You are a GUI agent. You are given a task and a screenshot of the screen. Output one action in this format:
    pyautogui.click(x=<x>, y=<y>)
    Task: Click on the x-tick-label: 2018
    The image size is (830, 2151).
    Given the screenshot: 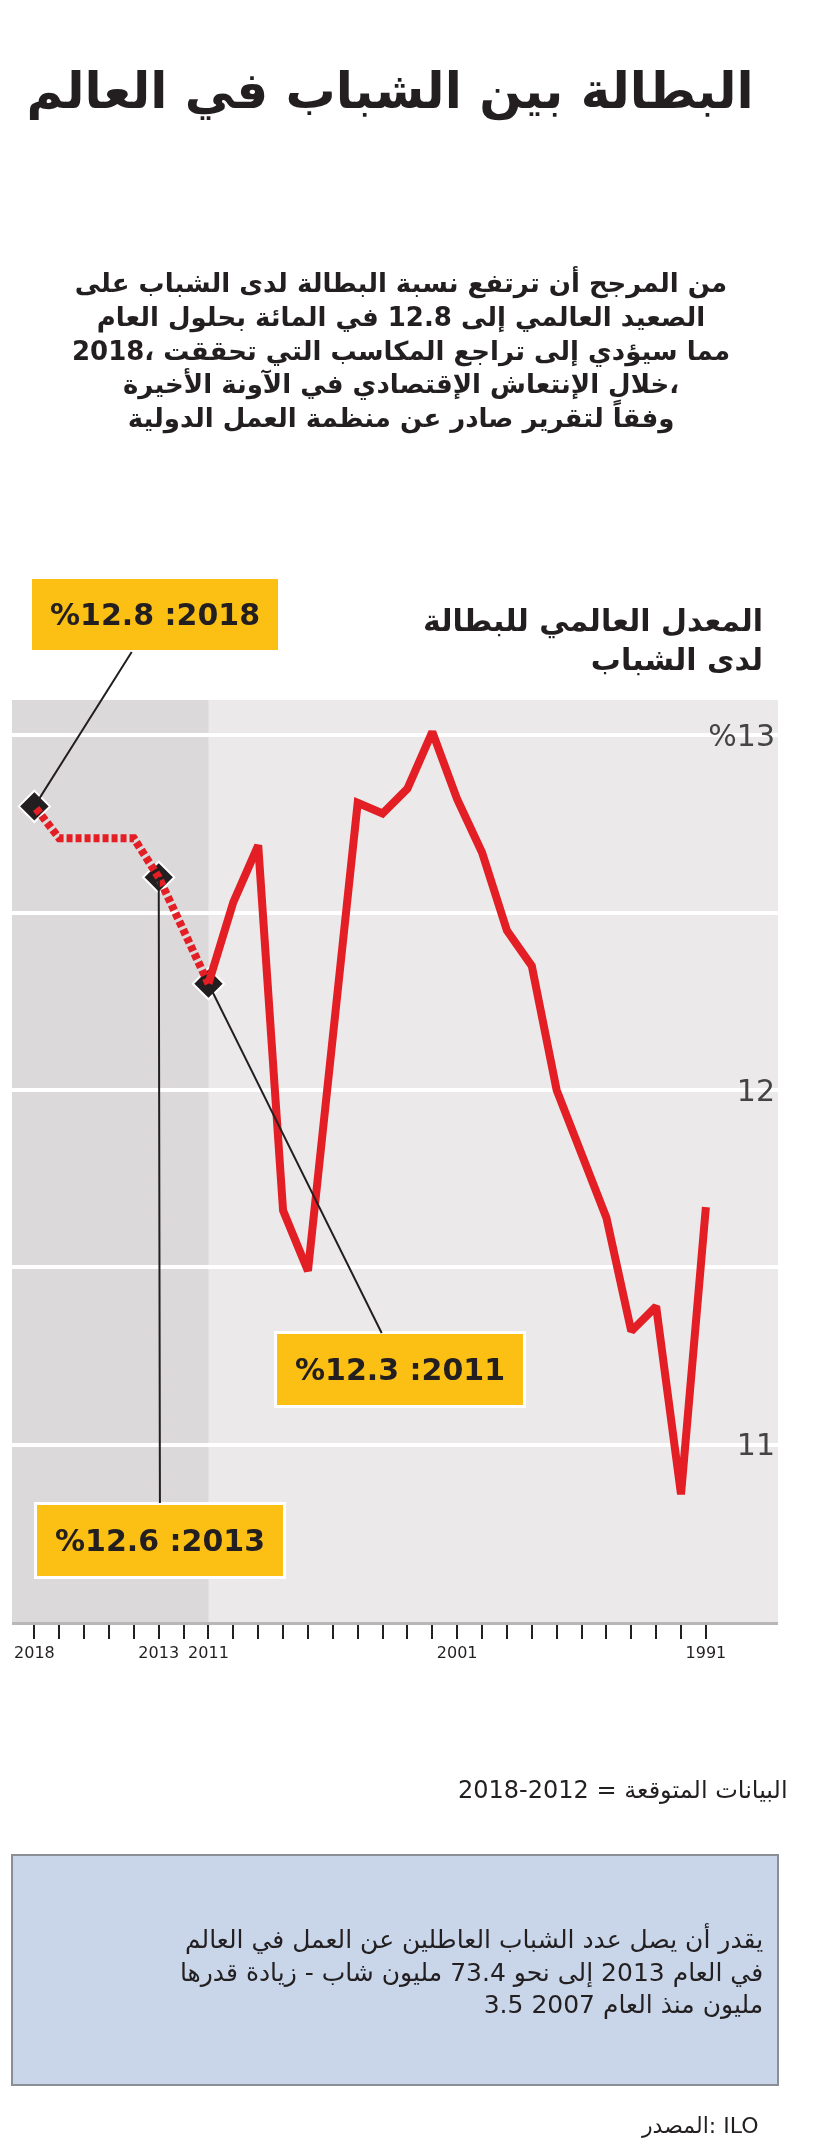 What is the action you would take?
    pyautogui.click(x=34, y=1653)
    